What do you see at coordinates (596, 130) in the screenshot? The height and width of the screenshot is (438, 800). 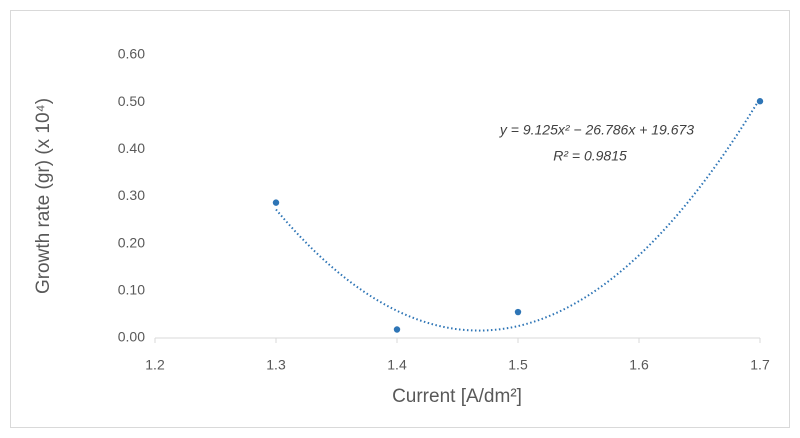 I see `trendline-equation: y = 9.125x² − 26.786x + 19.673` at bounding box center [596, 130].